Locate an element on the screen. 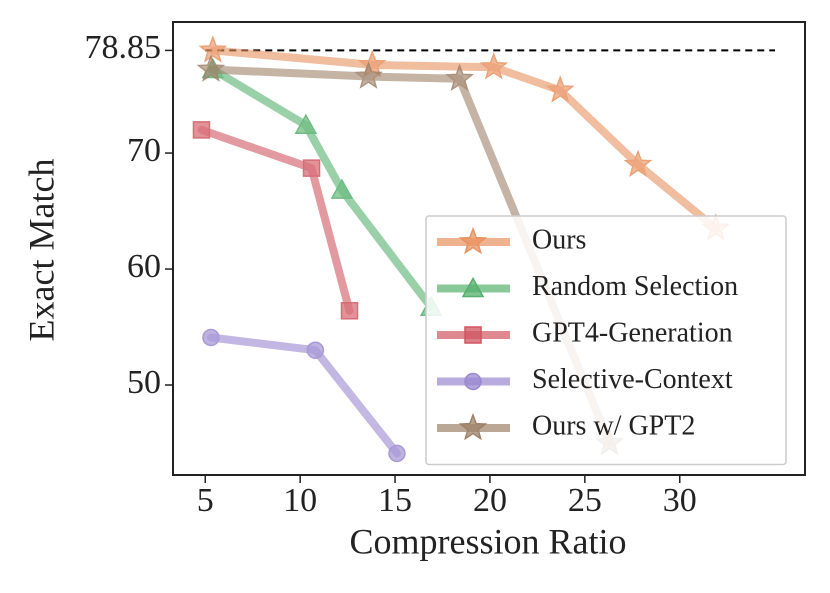 The height and width of the screenshot is (593, 830). y-tick-label: 78.85 is located at coordinates (123, 47).